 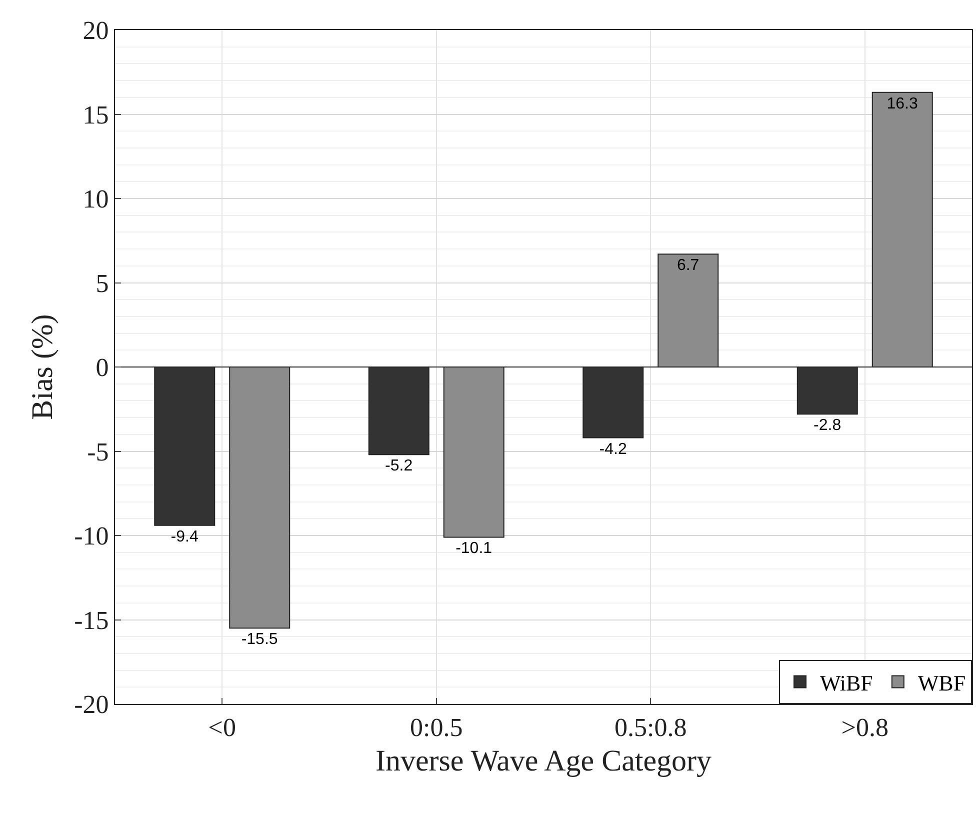 What do you see at coordinates (98, 451) in the screenshot?
I see `y-tick-label: -5` at bounding box center [98, 451].